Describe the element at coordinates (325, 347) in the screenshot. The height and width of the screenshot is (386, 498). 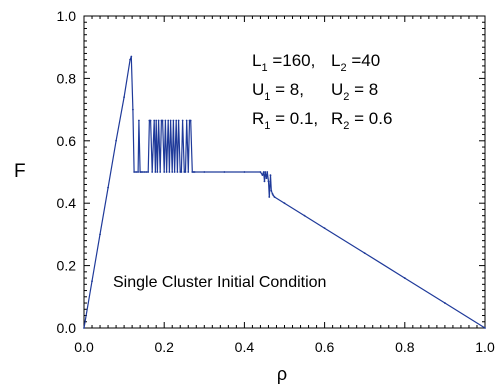
I see `x-tick-label: 0.6` at that location.